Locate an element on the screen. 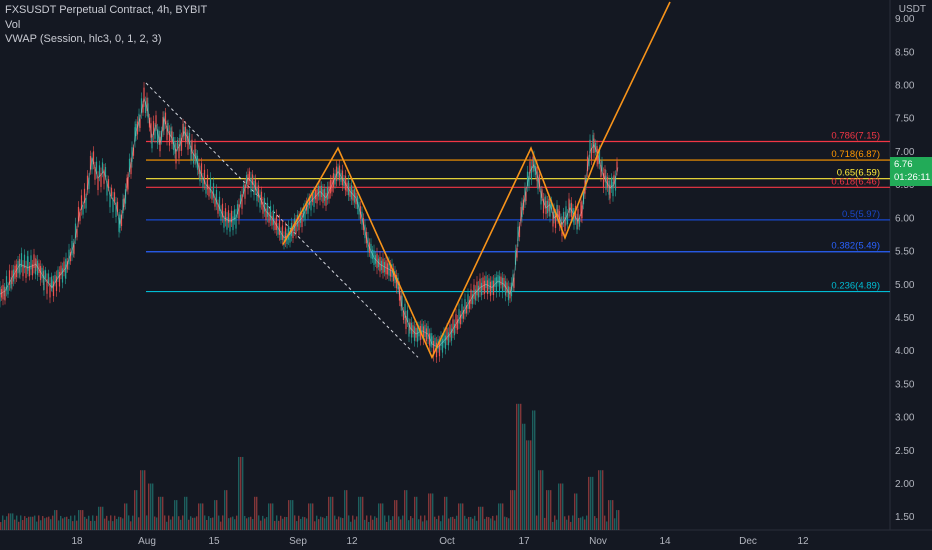 The height and width of the screenshot is (550, 932). price-tick-label: 3.00 is located at coordinates (905, 418).